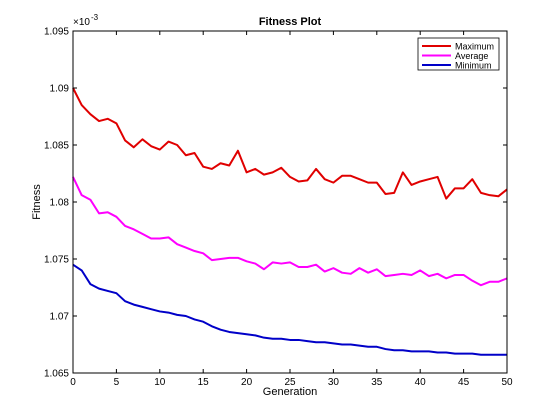 The width and height of the screenshot is (560, 420). What do you see at coordinates (377, 382) in the screenshot?
I see `x-tick-label: 35` at bounding box center [377, 382].